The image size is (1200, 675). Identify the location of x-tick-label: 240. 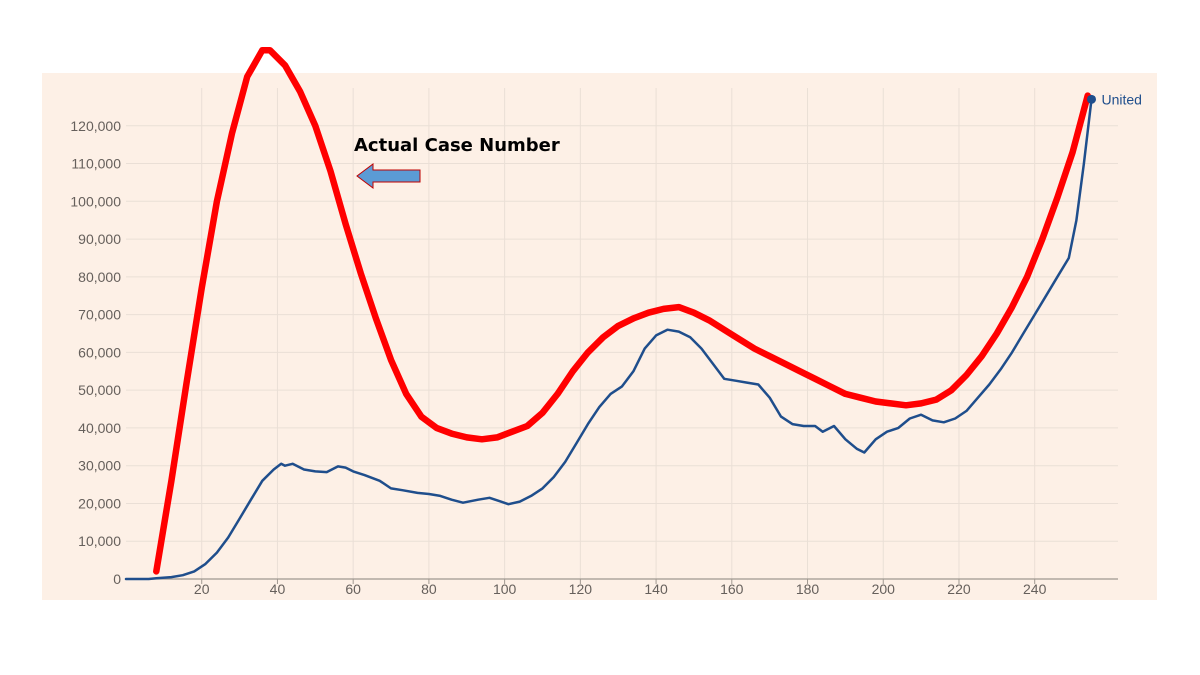
(1035, 589).